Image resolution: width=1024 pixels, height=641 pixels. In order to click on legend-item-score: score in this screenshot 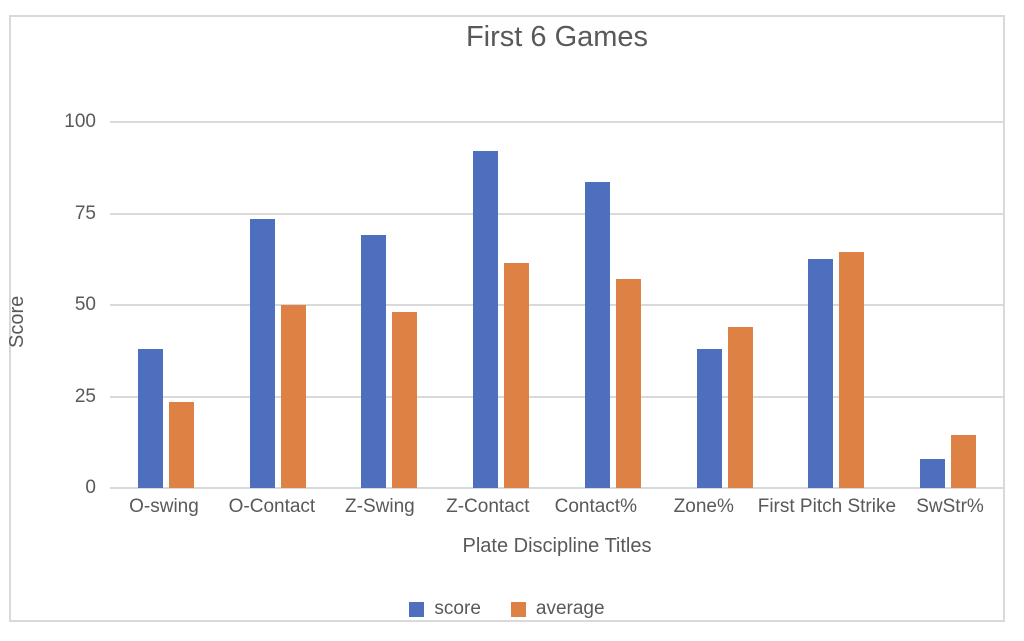, I will do `click(445, 609)`.